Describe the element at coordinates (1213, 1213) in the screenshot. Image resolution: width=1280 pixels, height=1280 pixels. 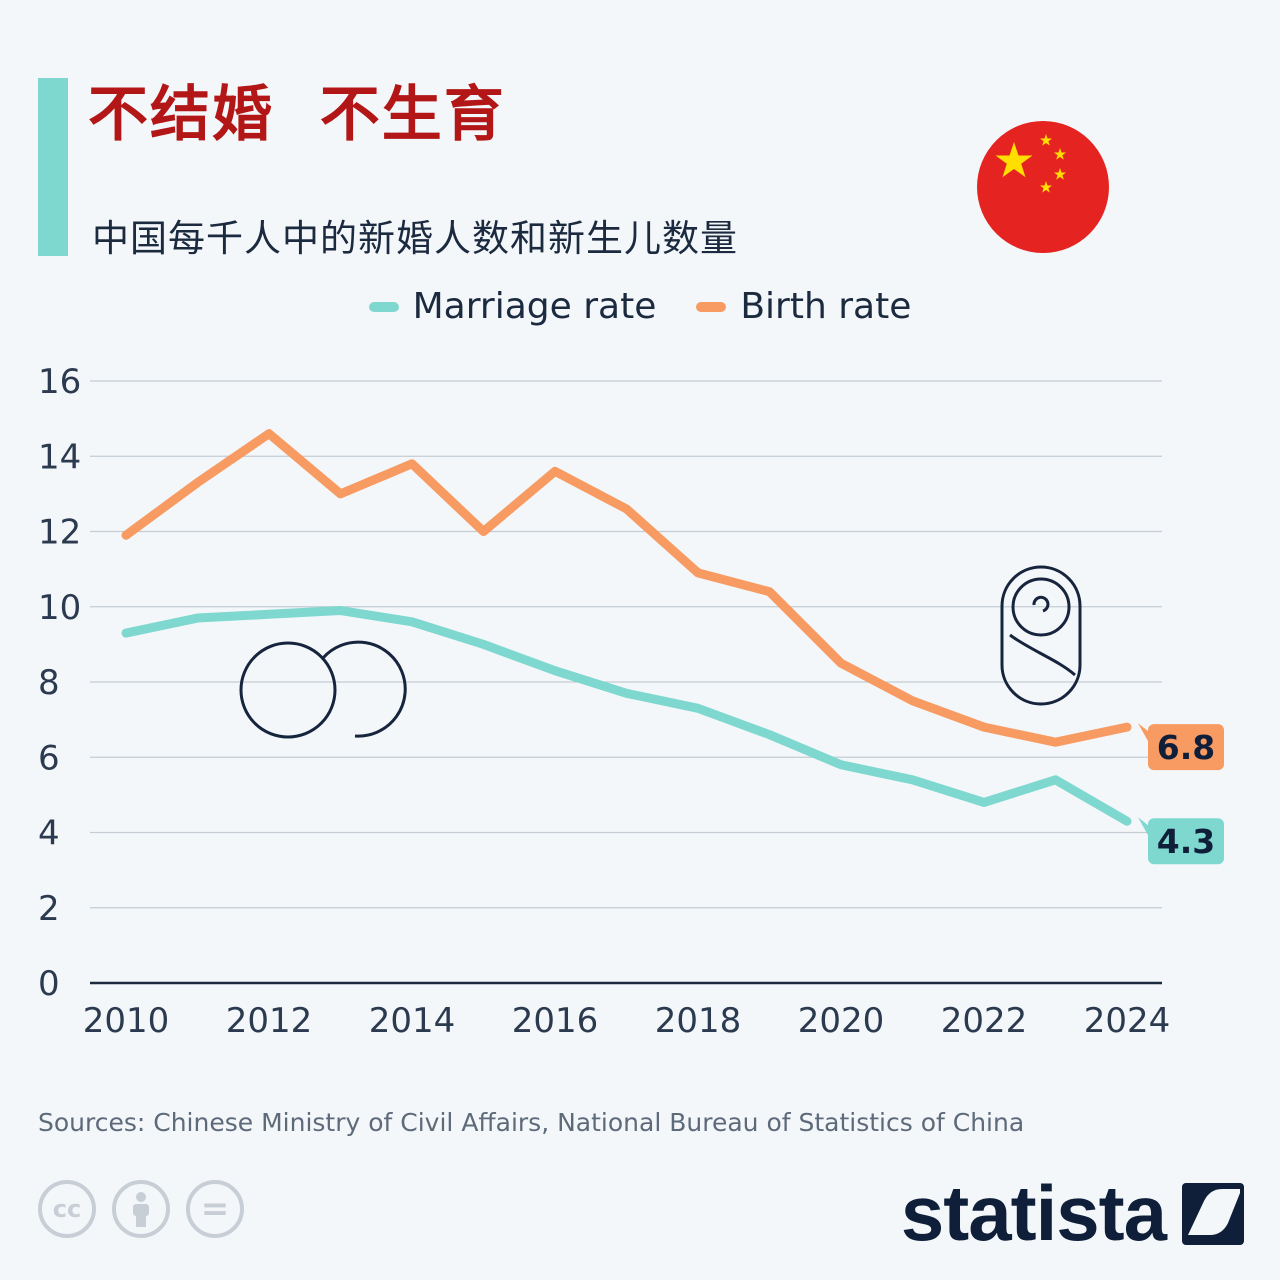
I see `statista-logo-icon` at that location.